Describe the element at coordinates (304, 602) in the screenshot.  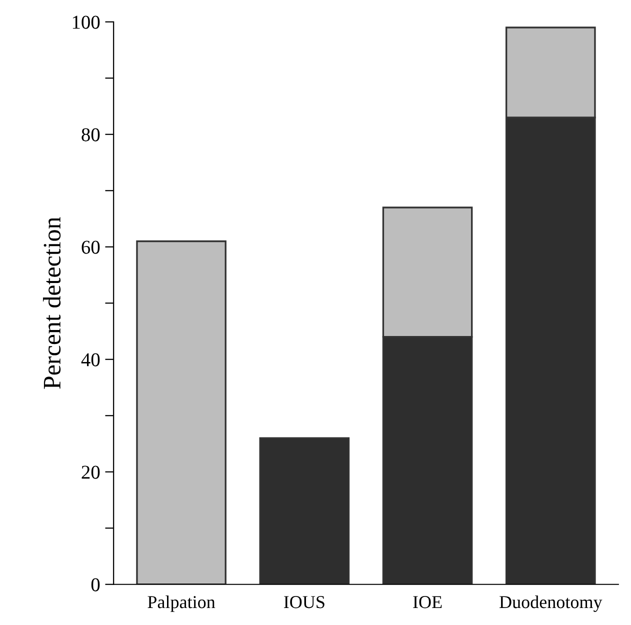
I see `x-tick-label: IOUS` at that location.